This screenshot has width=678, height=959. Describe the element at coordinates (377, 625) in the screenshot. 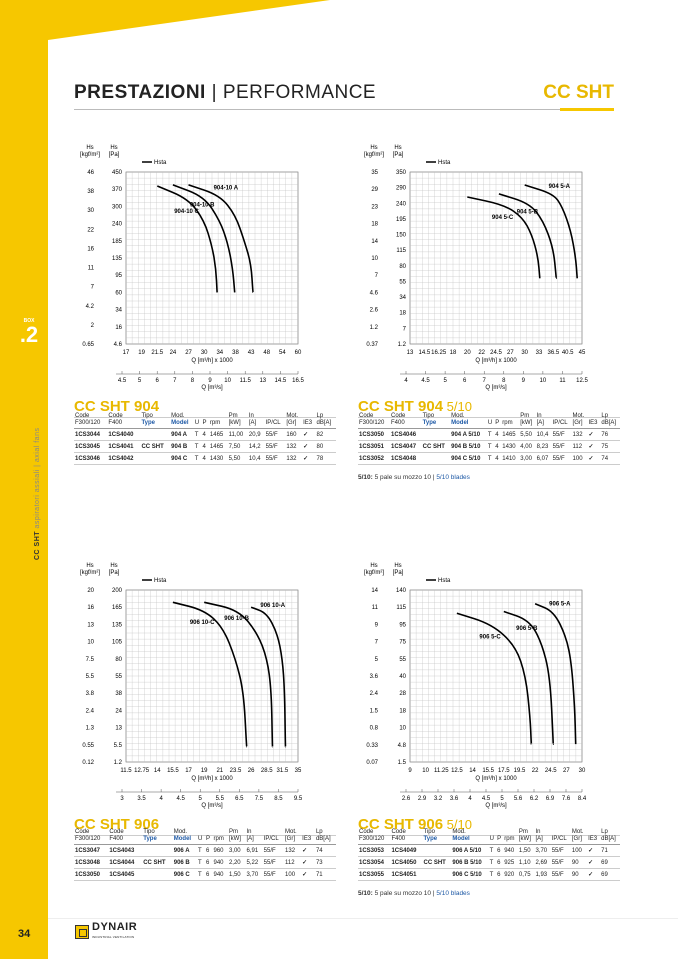

I see `y-tick-label: 9` at that location.